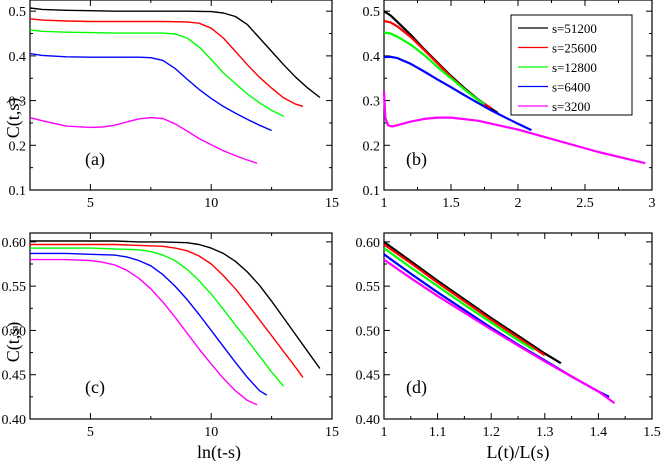 The image size is (664, 461). What do you see at coordinates (571, 87) in the screenshot?
I see `legend-label: s=6400` at bounding box center [571, 87].